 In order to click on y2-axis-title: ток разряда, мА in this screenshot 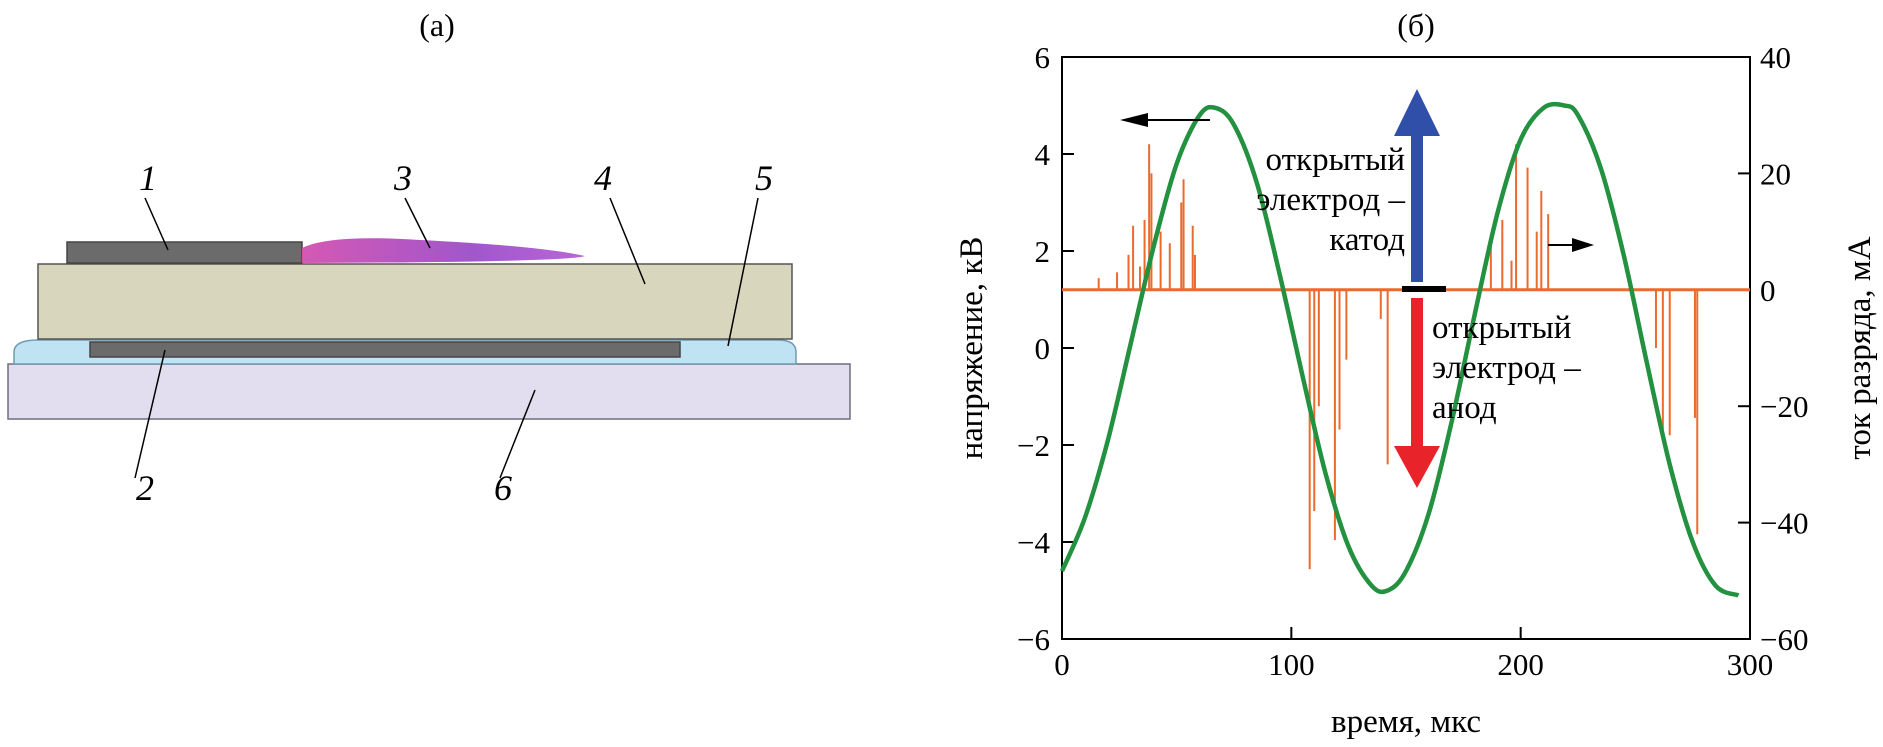, I will do `click(1860, 347)`.